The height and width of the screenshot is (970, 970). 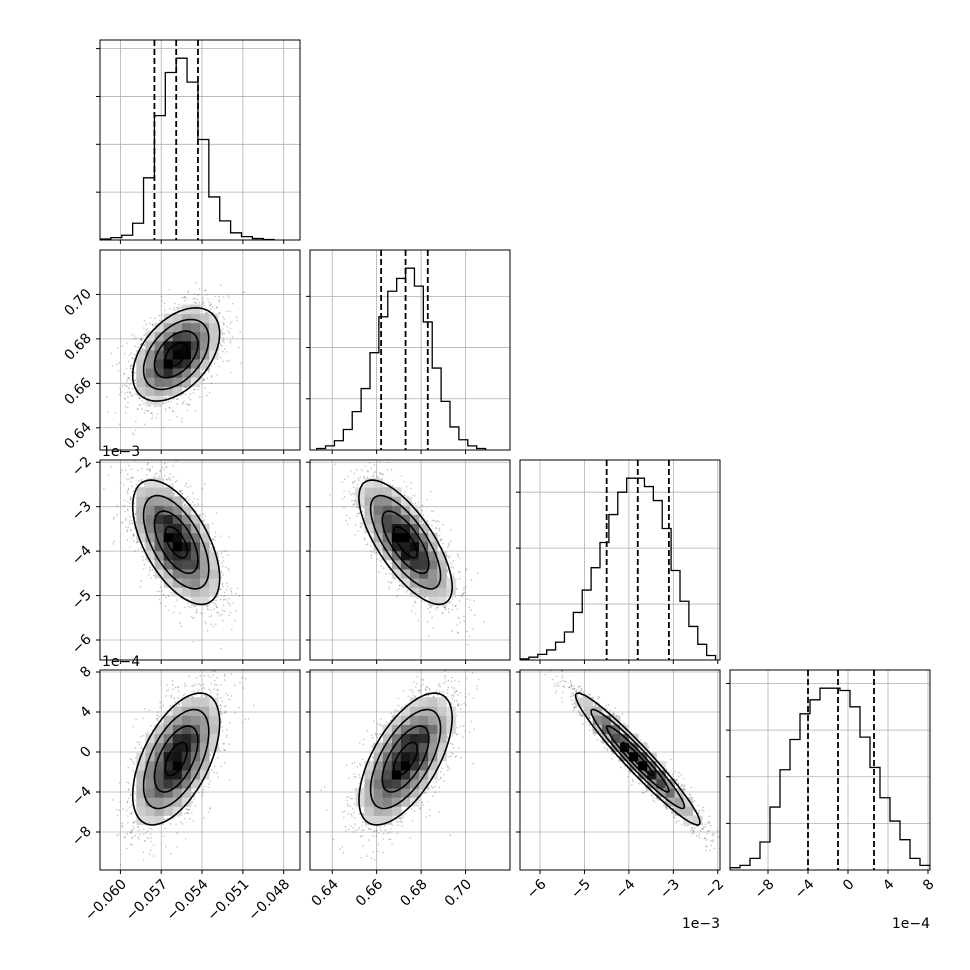 What do you see at coordinates (82, 511) in the screenshot?
I see `y-tick-label: −3` at bounding box center [82, 511].